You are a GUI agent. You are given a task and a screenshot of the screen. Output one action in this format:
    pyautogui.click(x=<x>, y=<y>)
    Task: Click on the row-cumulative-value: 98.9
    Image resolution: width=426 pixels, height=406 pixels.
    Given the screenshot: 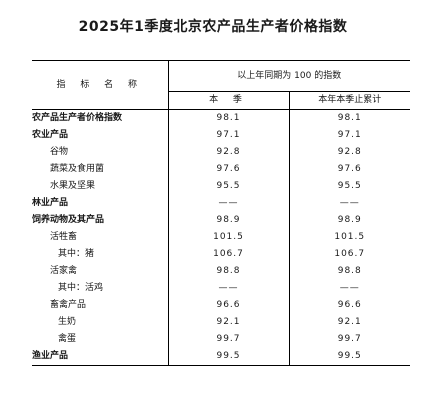 What is the action you would take?
    pyautogui.click(x=349, y=220)
    